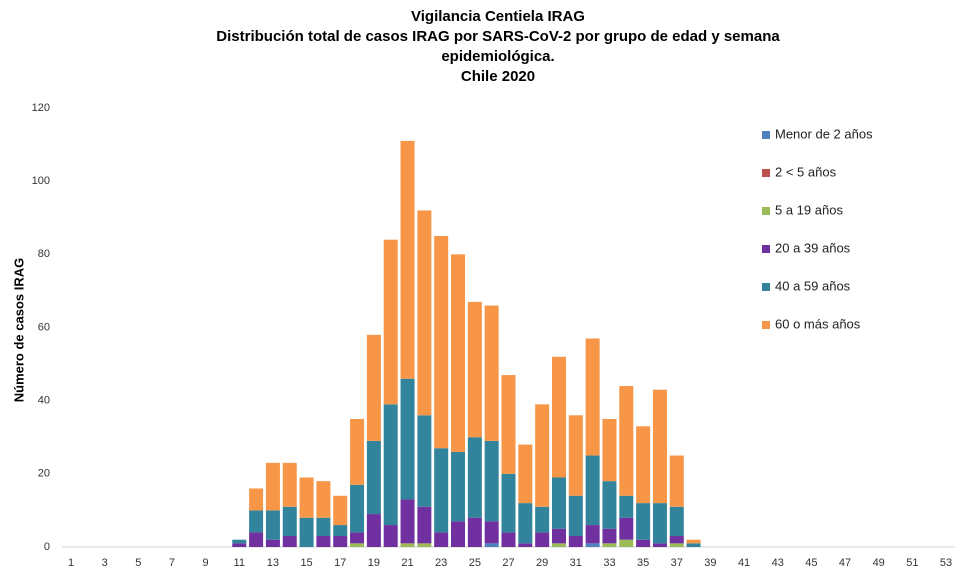  Describe the element at coordinates (206, 563) in the screenshot. I see `x-tick-label: 9` at that location.